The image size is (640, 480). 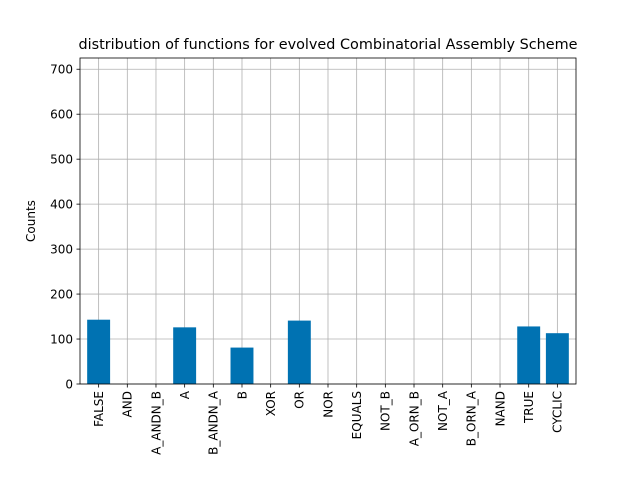 What do you see at coordinates (61, 204) in the screenshot?
I see `y-tick-label: 400` at bounding box center [61, 204].